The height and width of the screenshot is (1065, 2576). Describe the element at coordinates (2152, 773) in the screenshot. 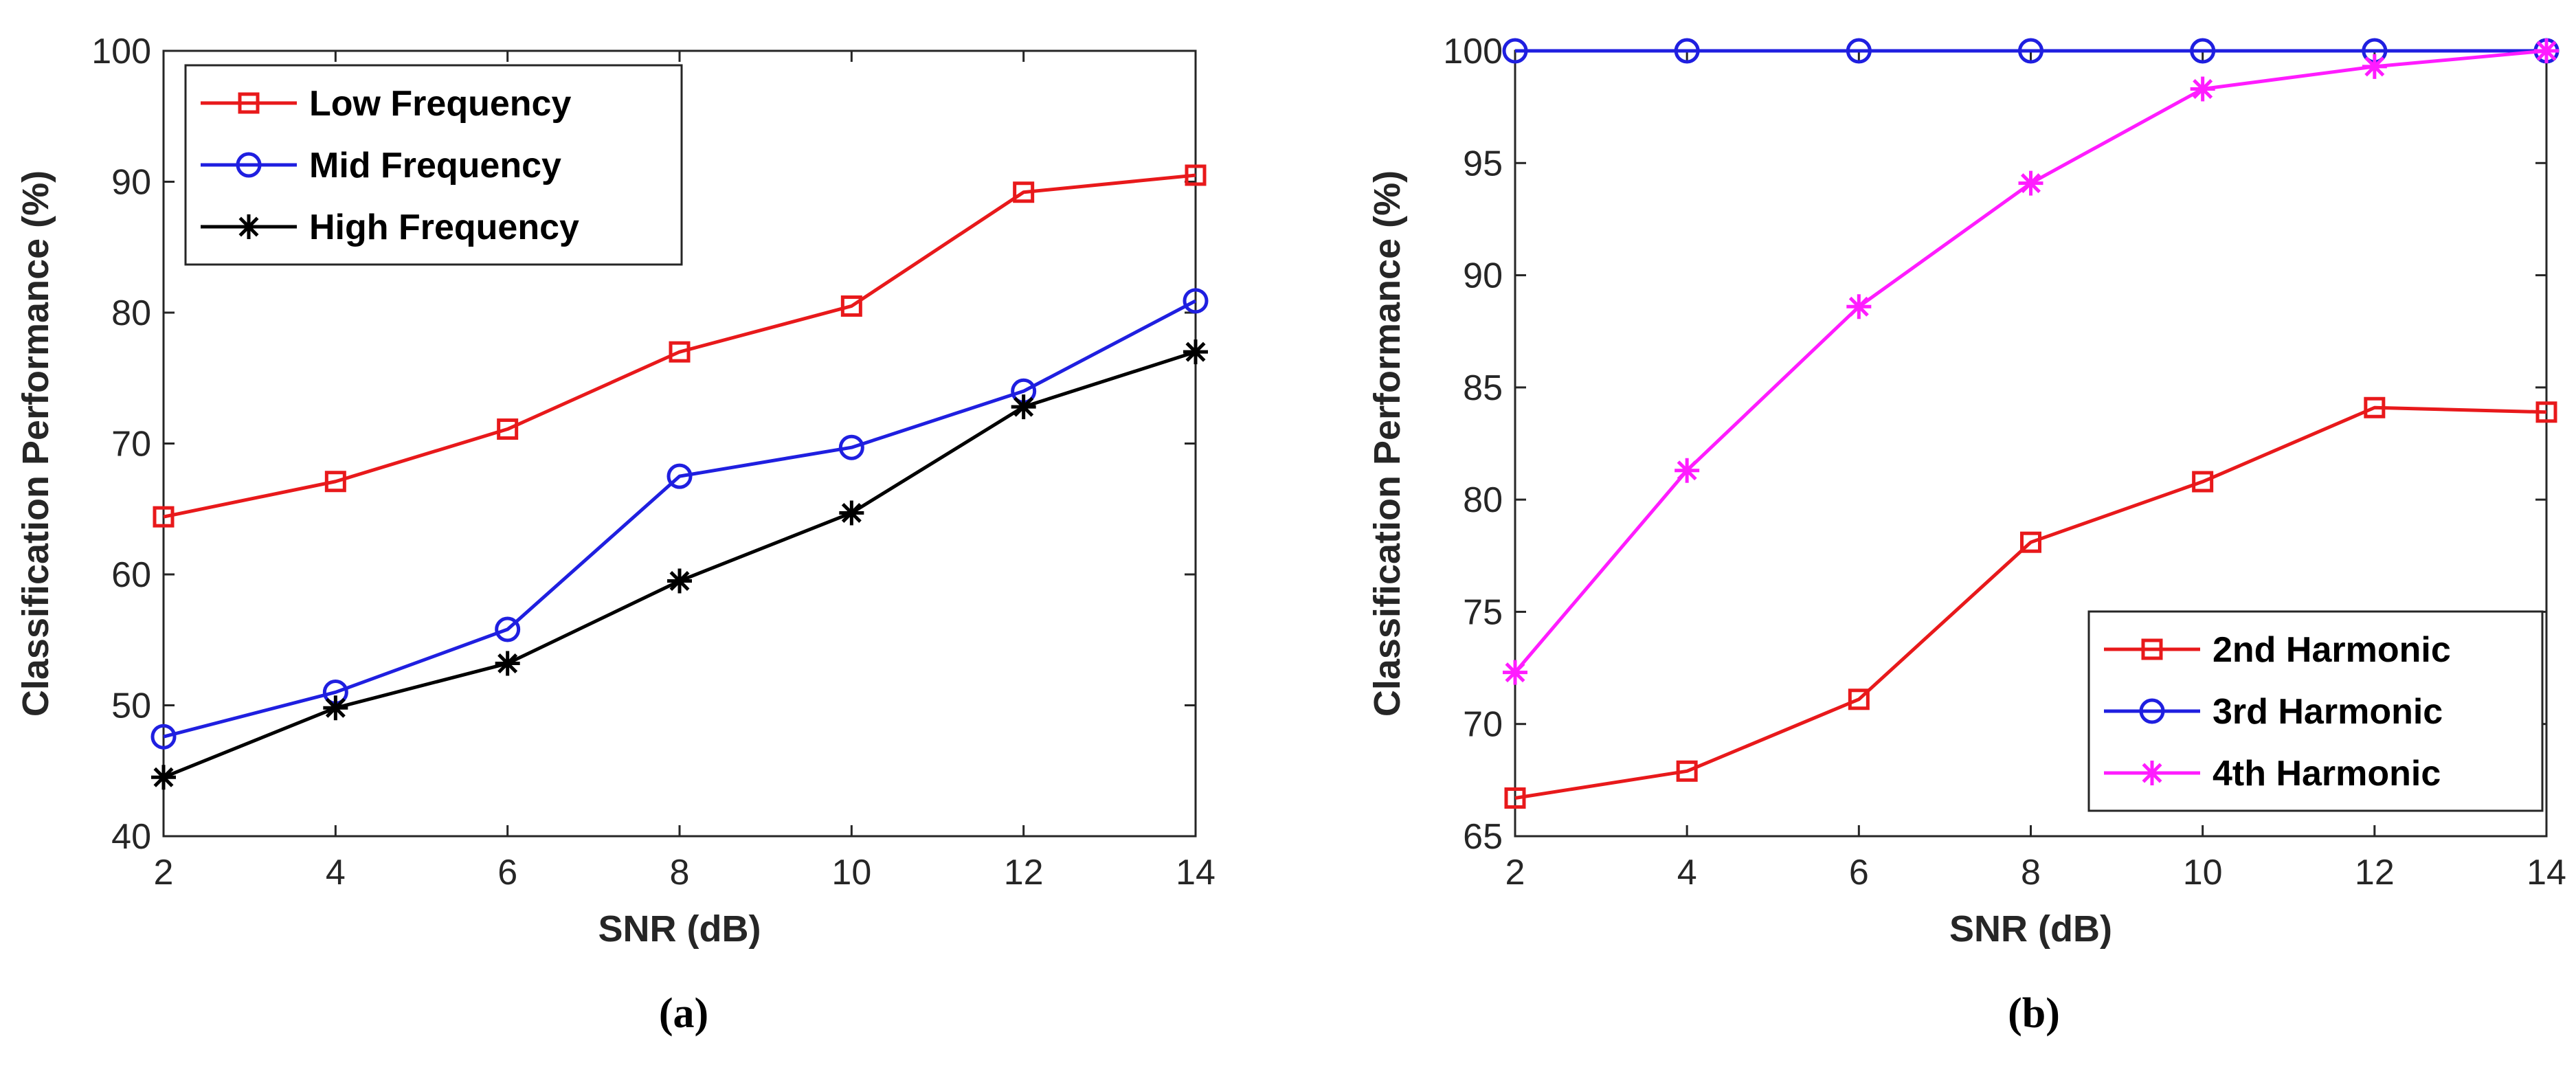

I see `legend-marker-4th-harmonic` at that location.